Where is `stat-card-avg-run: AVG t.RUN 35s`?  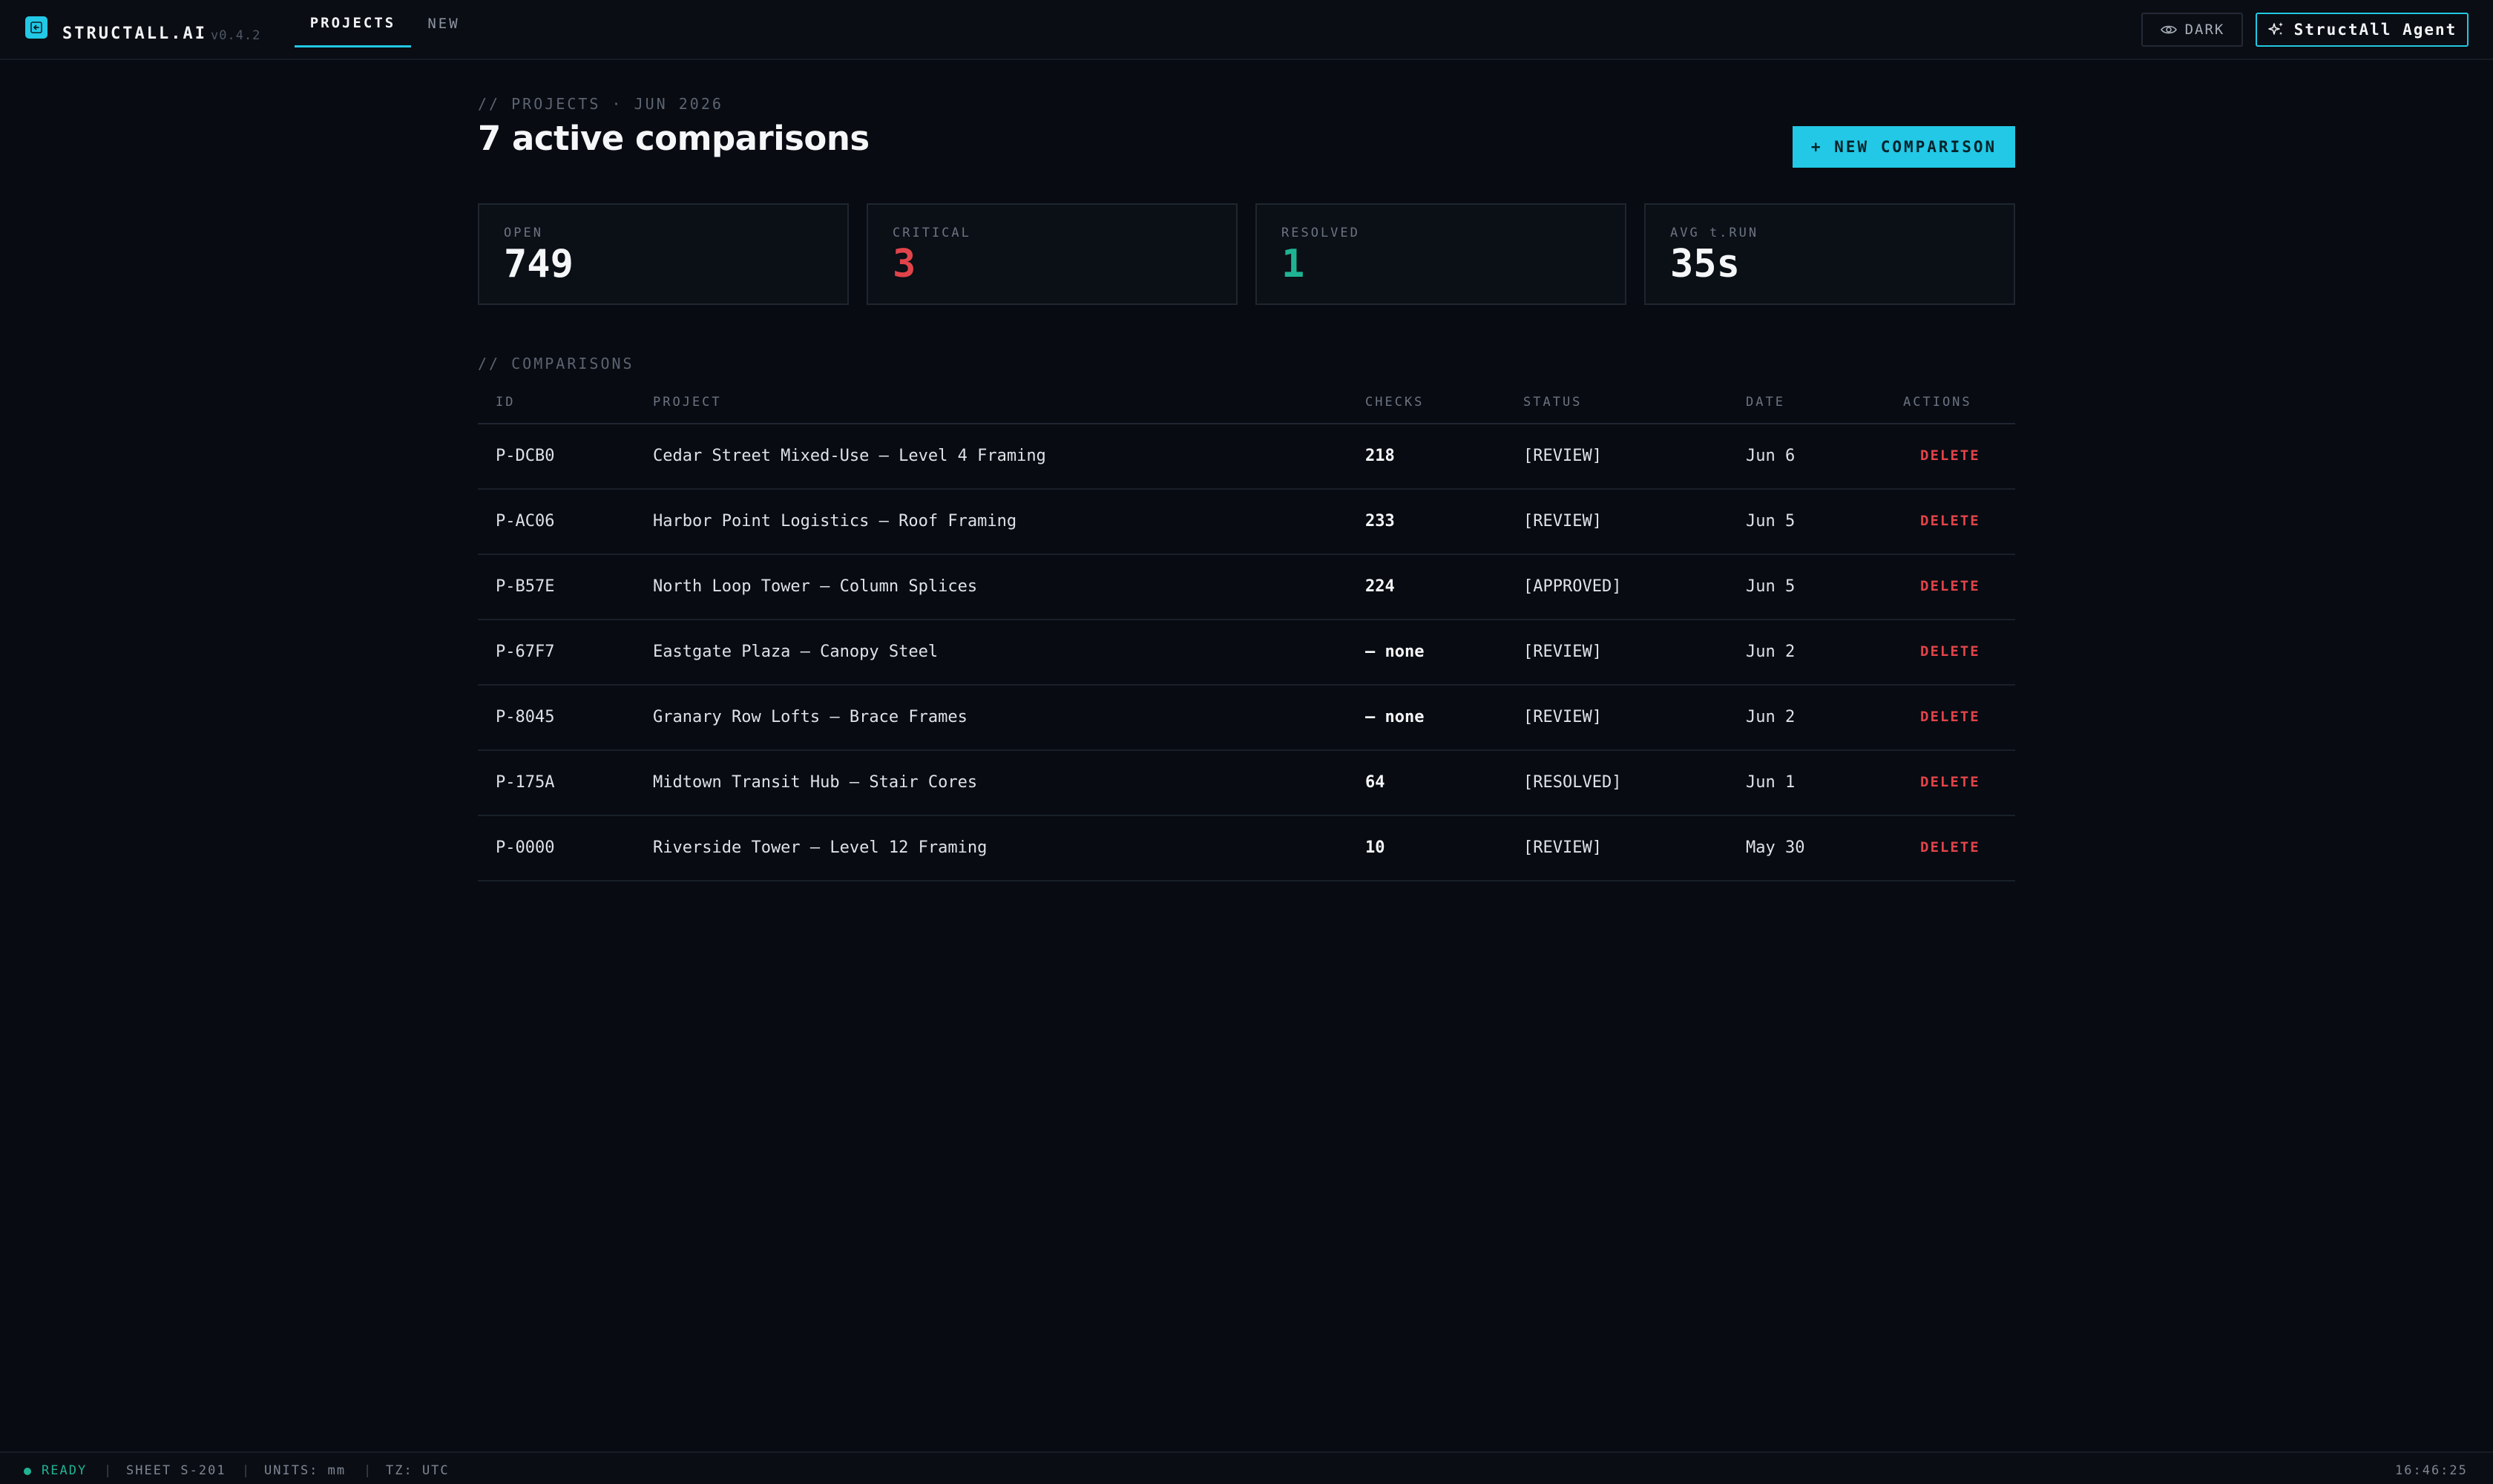 stat-card-avg-run: AVG t.RUN 35s is located at coordinates (1829, 254).